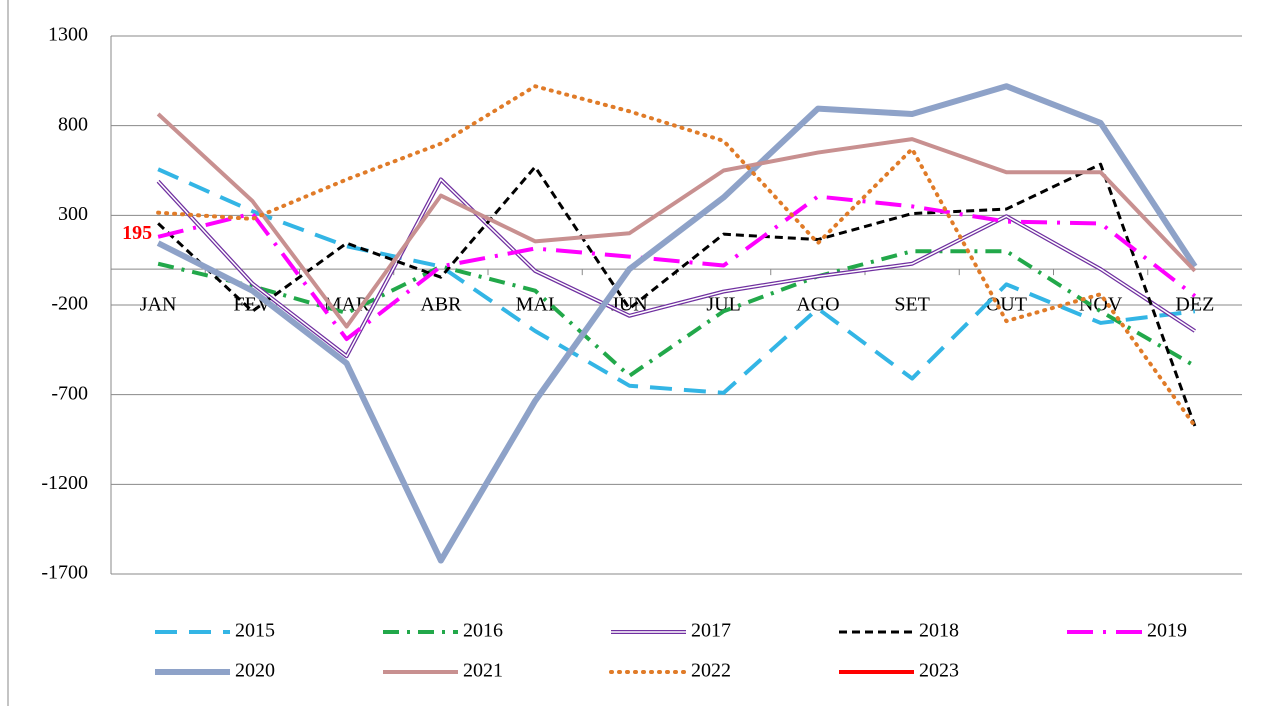 The width and height of the screenshot is (1270, 711). What do you see at coordinates (64, 483) in the screenshot?
I see `y-tick-label: -1200` at bounding box center [64, 483].